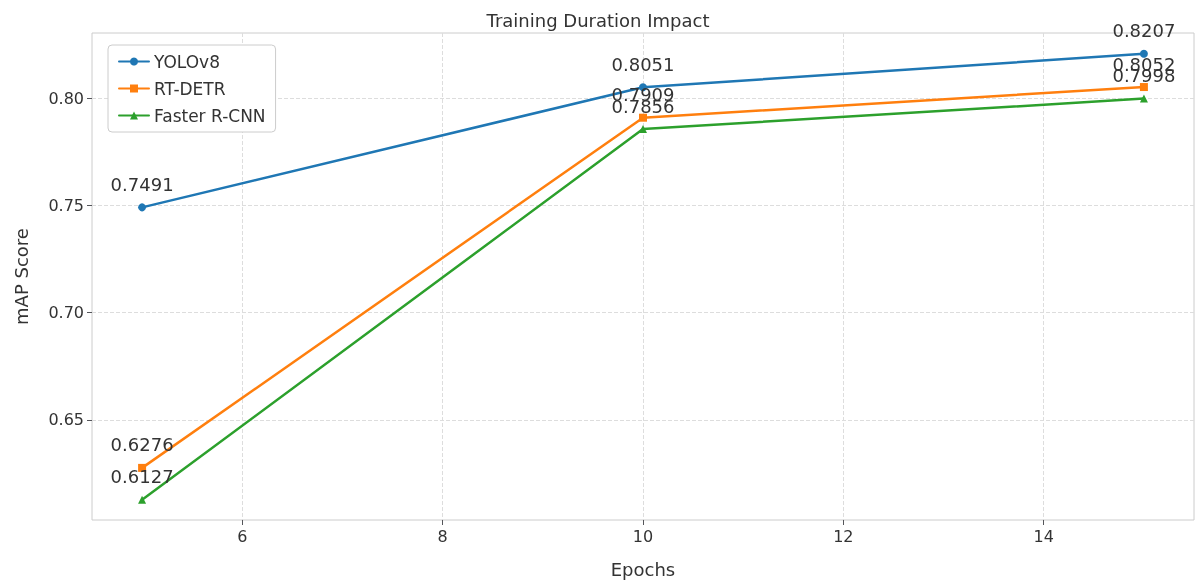 This screenshot has height=583, width=1196. I want to click on y-tick-label: 0.65, so click(66, 420).